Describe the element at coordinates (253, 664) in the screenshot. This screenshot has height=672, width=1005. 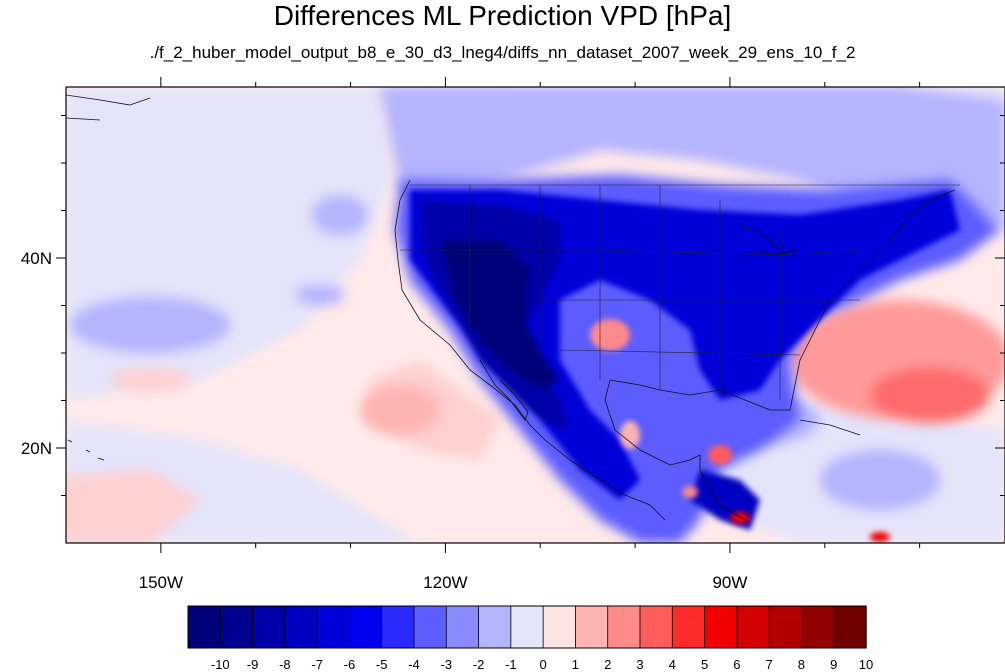
I see `colorbar-label: -9` at that location.